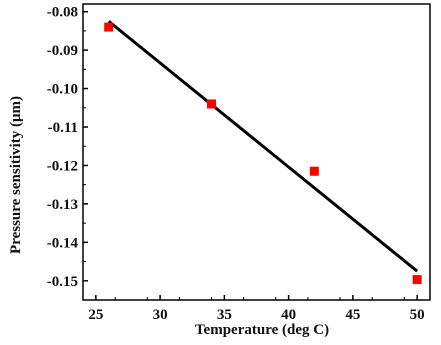 This screenshot has height=345, width=441. I want to click on y-tick-label: -0.09, so click(62, 51).